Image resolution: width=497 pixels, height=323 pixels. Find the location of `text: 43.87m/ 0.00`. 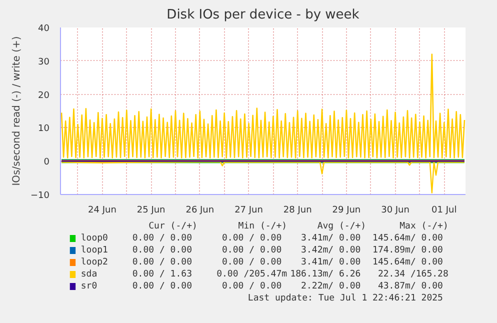

text: 43.87m/ 0.00 is located at coordinates (410, 287).